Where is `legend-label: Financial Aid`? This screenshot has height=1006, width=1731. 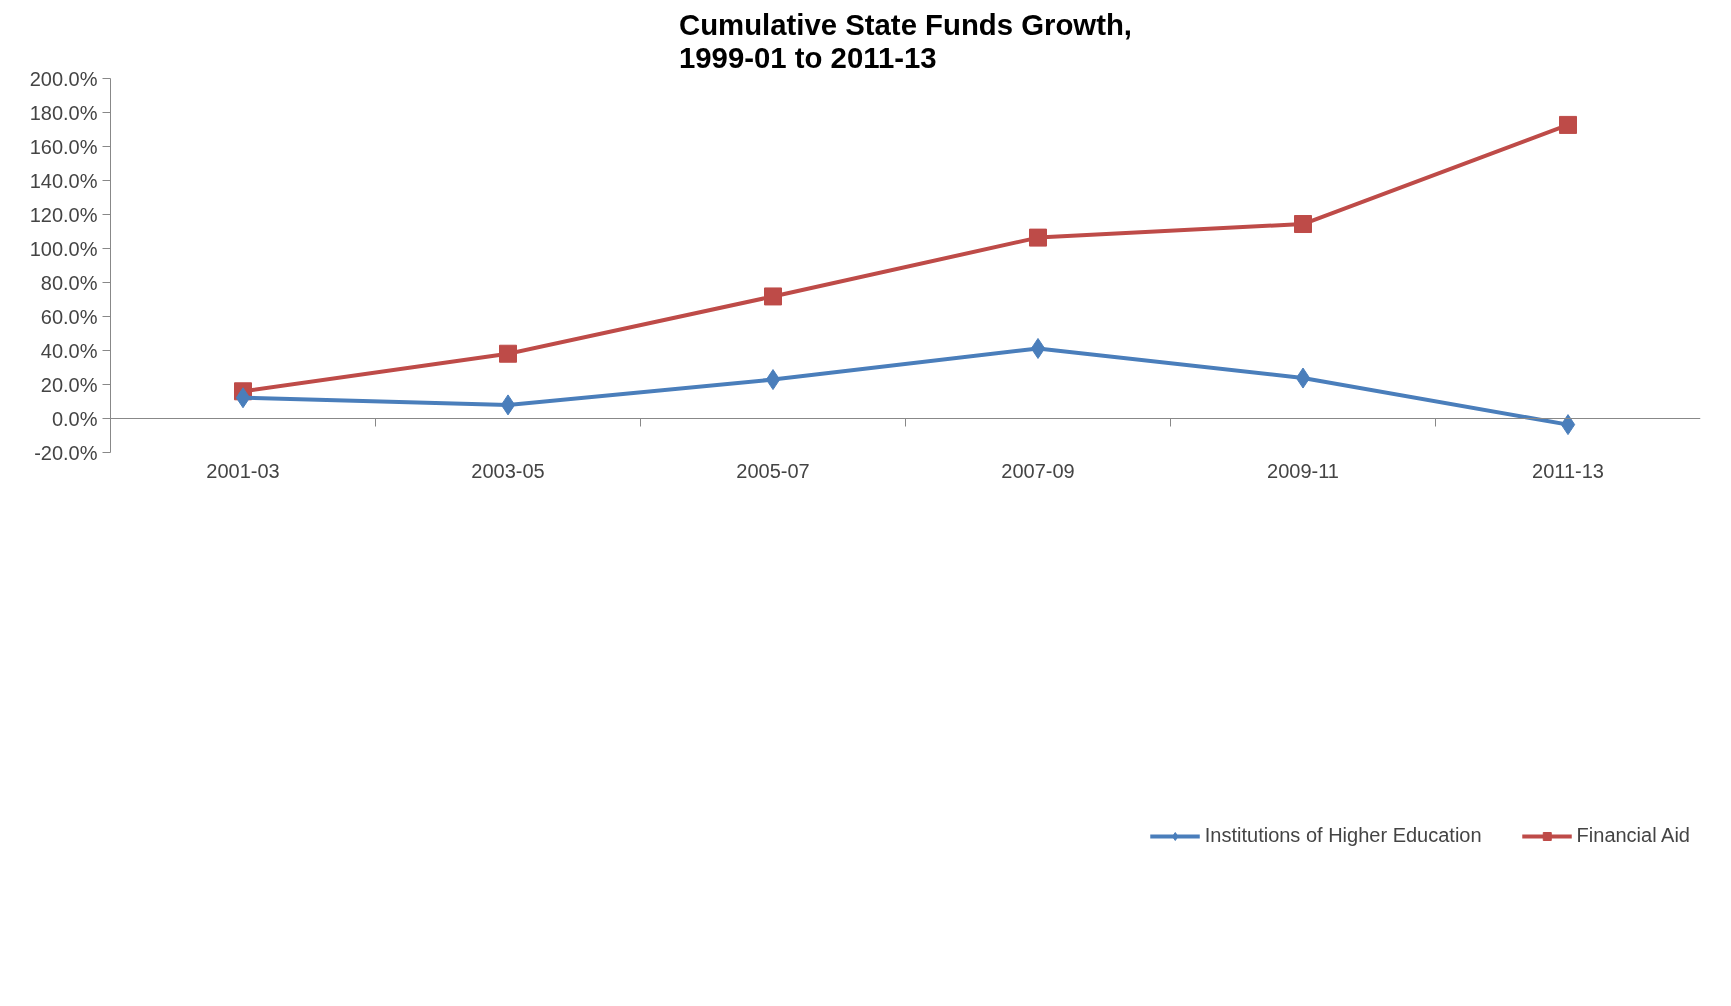 legend-label: Financial Aid is located at coordinates (1633, 835).